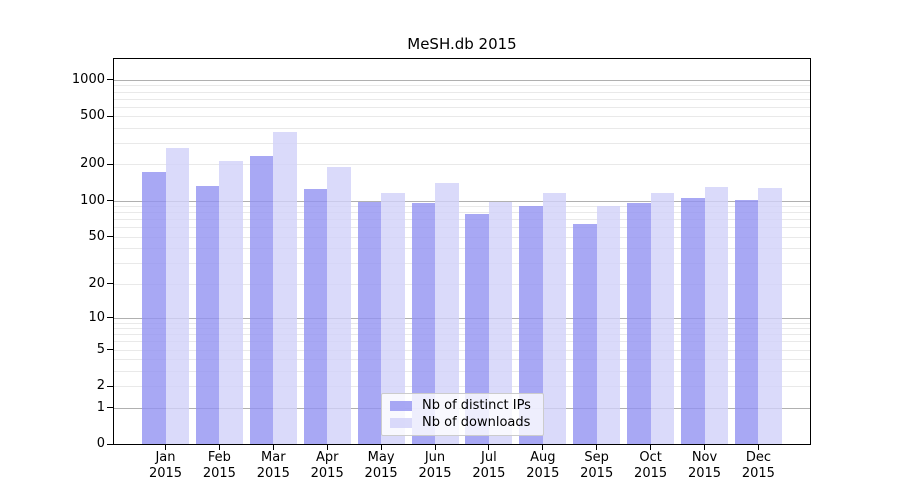 Image resolution: width=900 pixels, height=500 pixels. What do you see at coordinates (92, 164) in the screenshot?
I see `y-tick-label: 200` at bounding box center [92, 164].